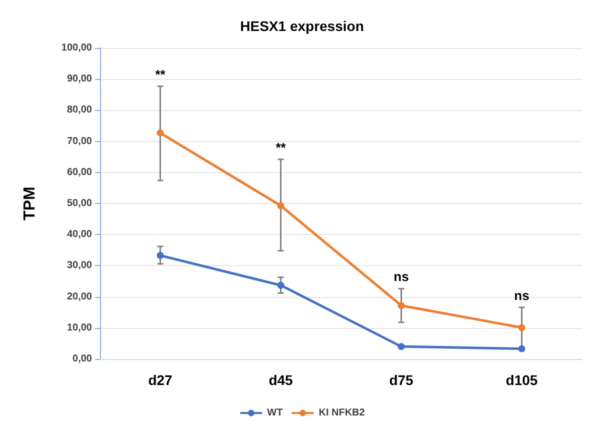 This screenshot has height=429, width=604. Describe the element at coordinates (79, 141) in the screenshot. I see `y-tick-label: 70,00` at that location.